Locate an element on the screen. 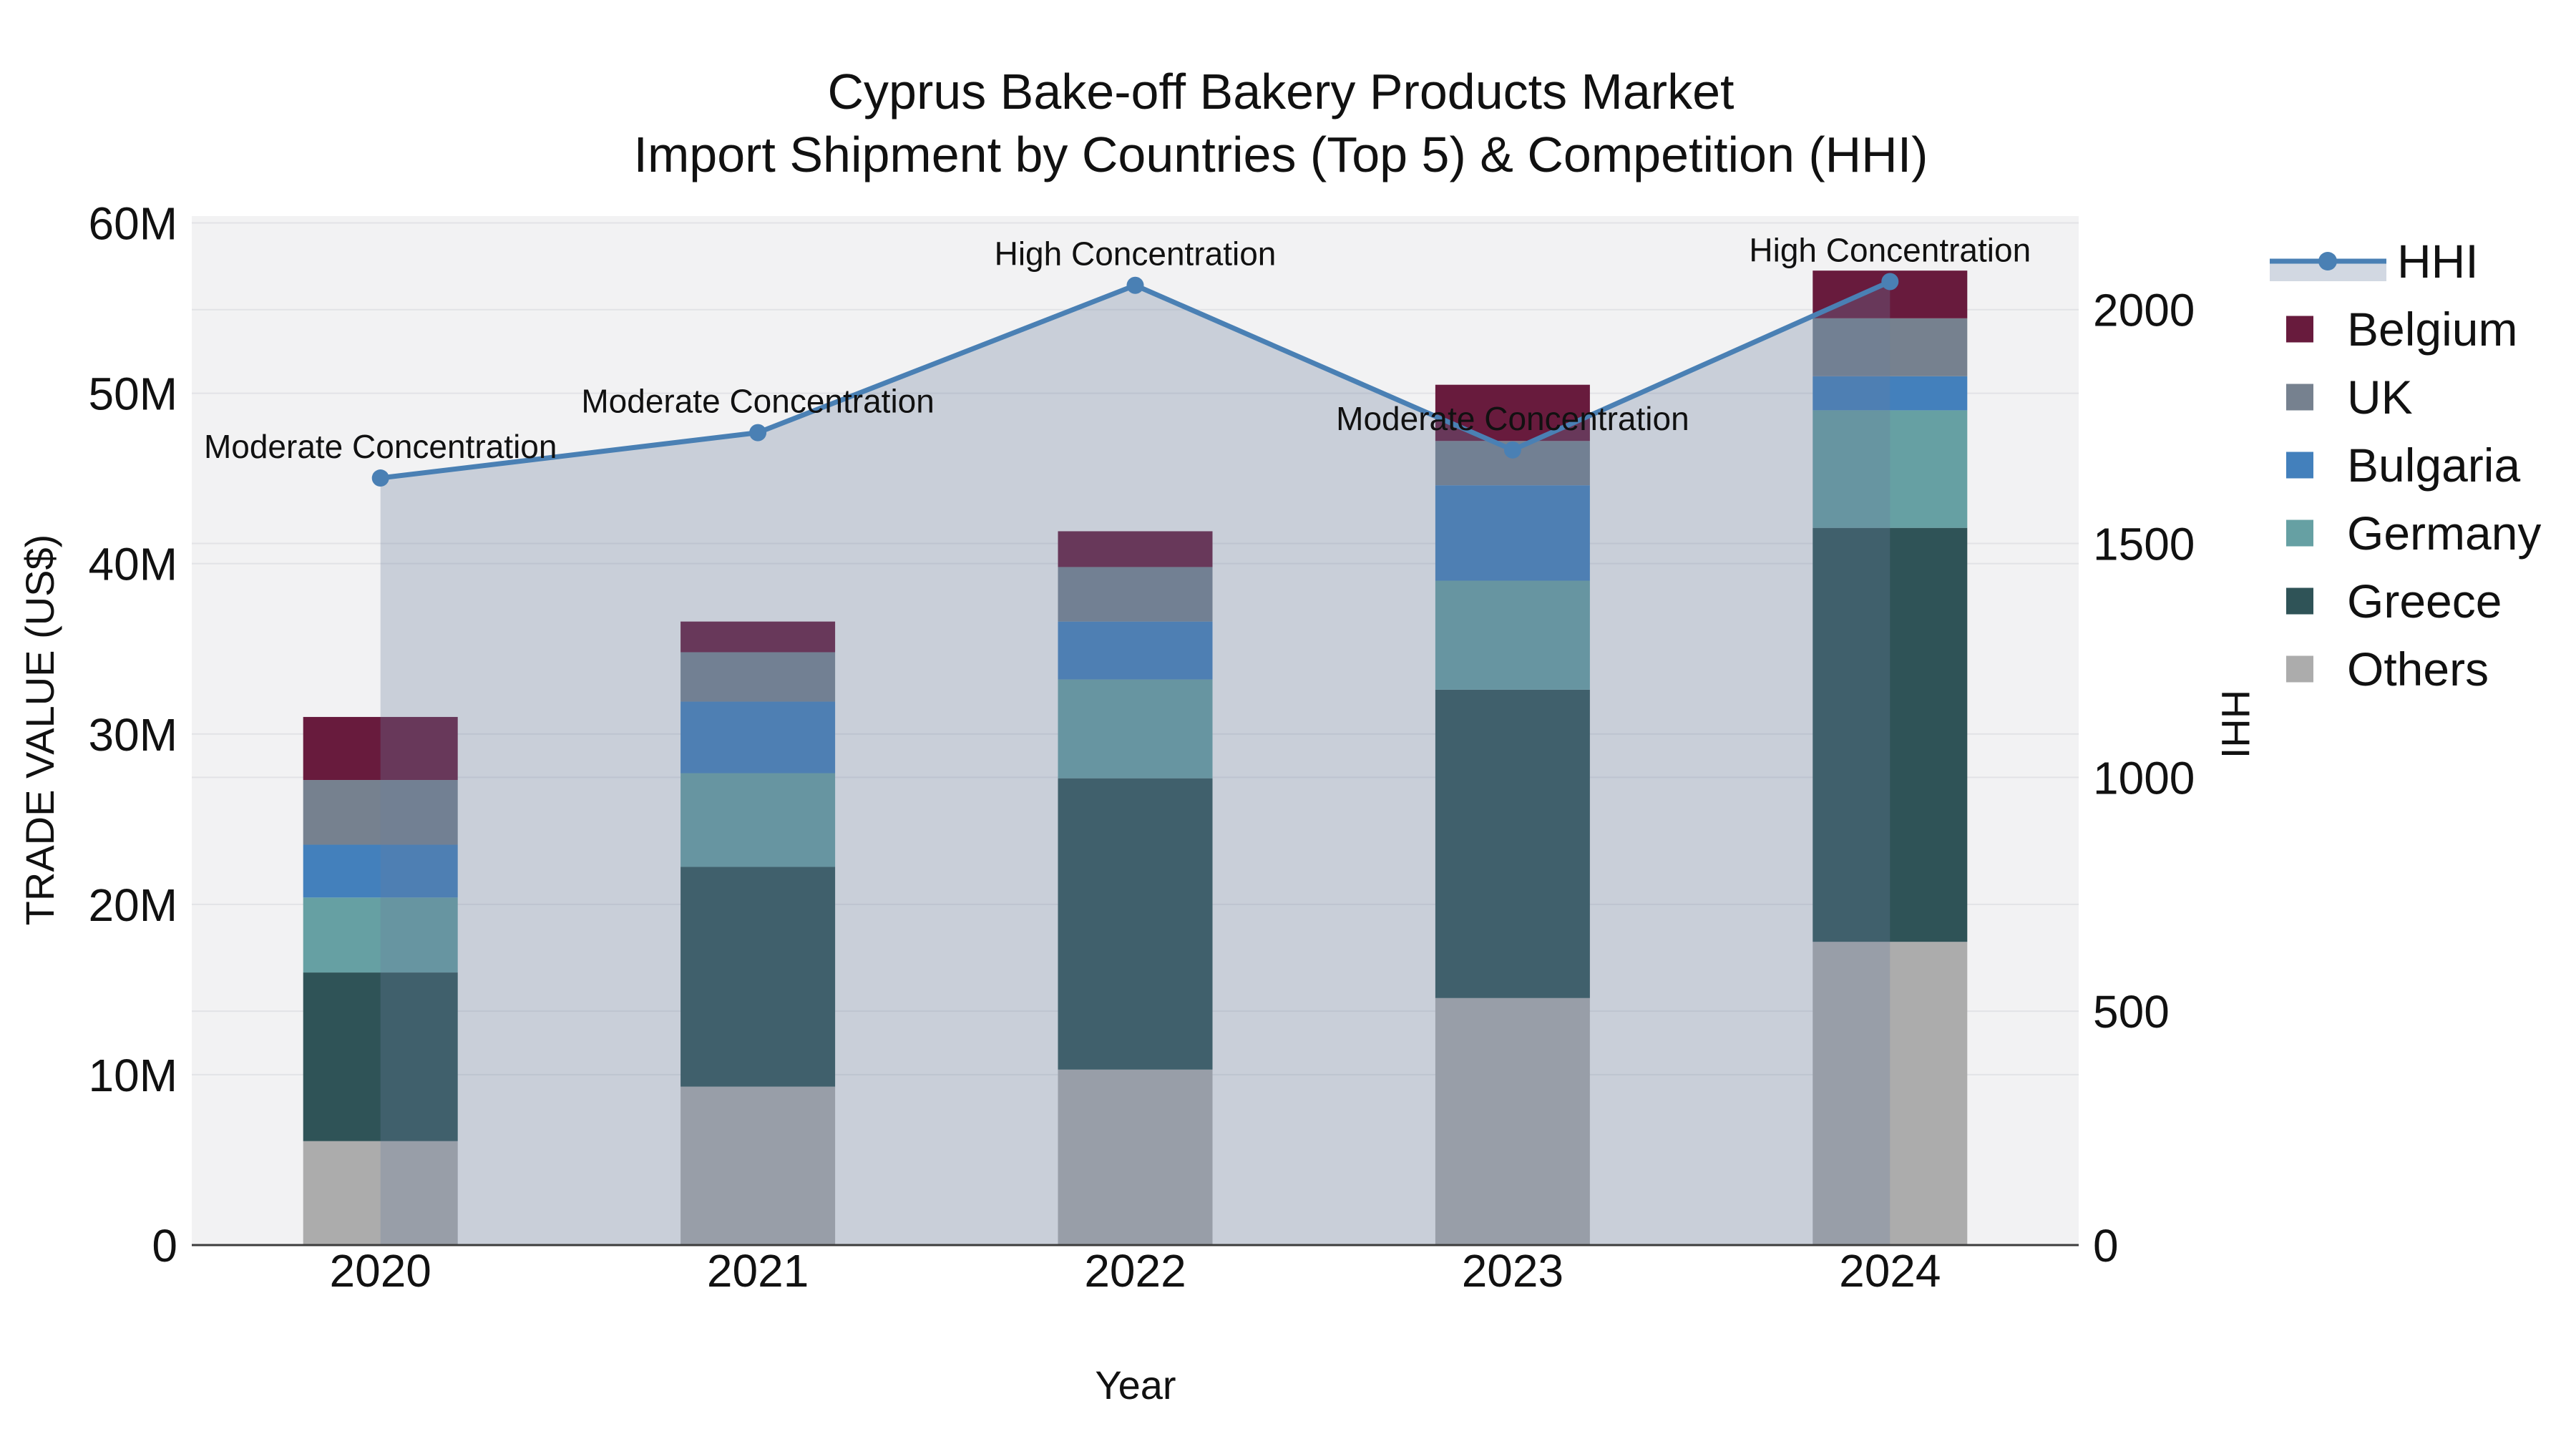 This screenshot has width=2576, height=1449. hhi-marker-2024 is located at coordinates (1890, 282).